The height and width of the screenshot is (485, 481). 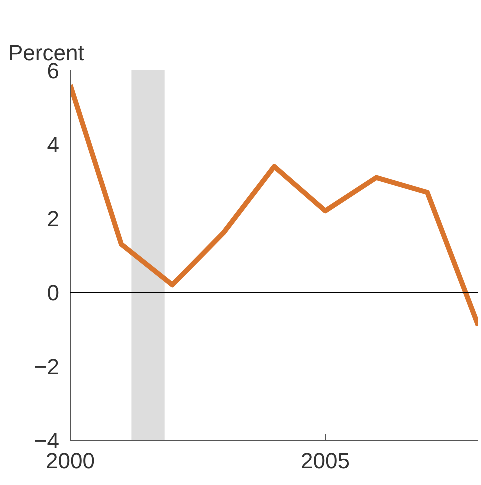 What do you see at coordinates (53, 219) in the screenshot?
I see `y-tick-label: 2` at bounding box center [53, 219].